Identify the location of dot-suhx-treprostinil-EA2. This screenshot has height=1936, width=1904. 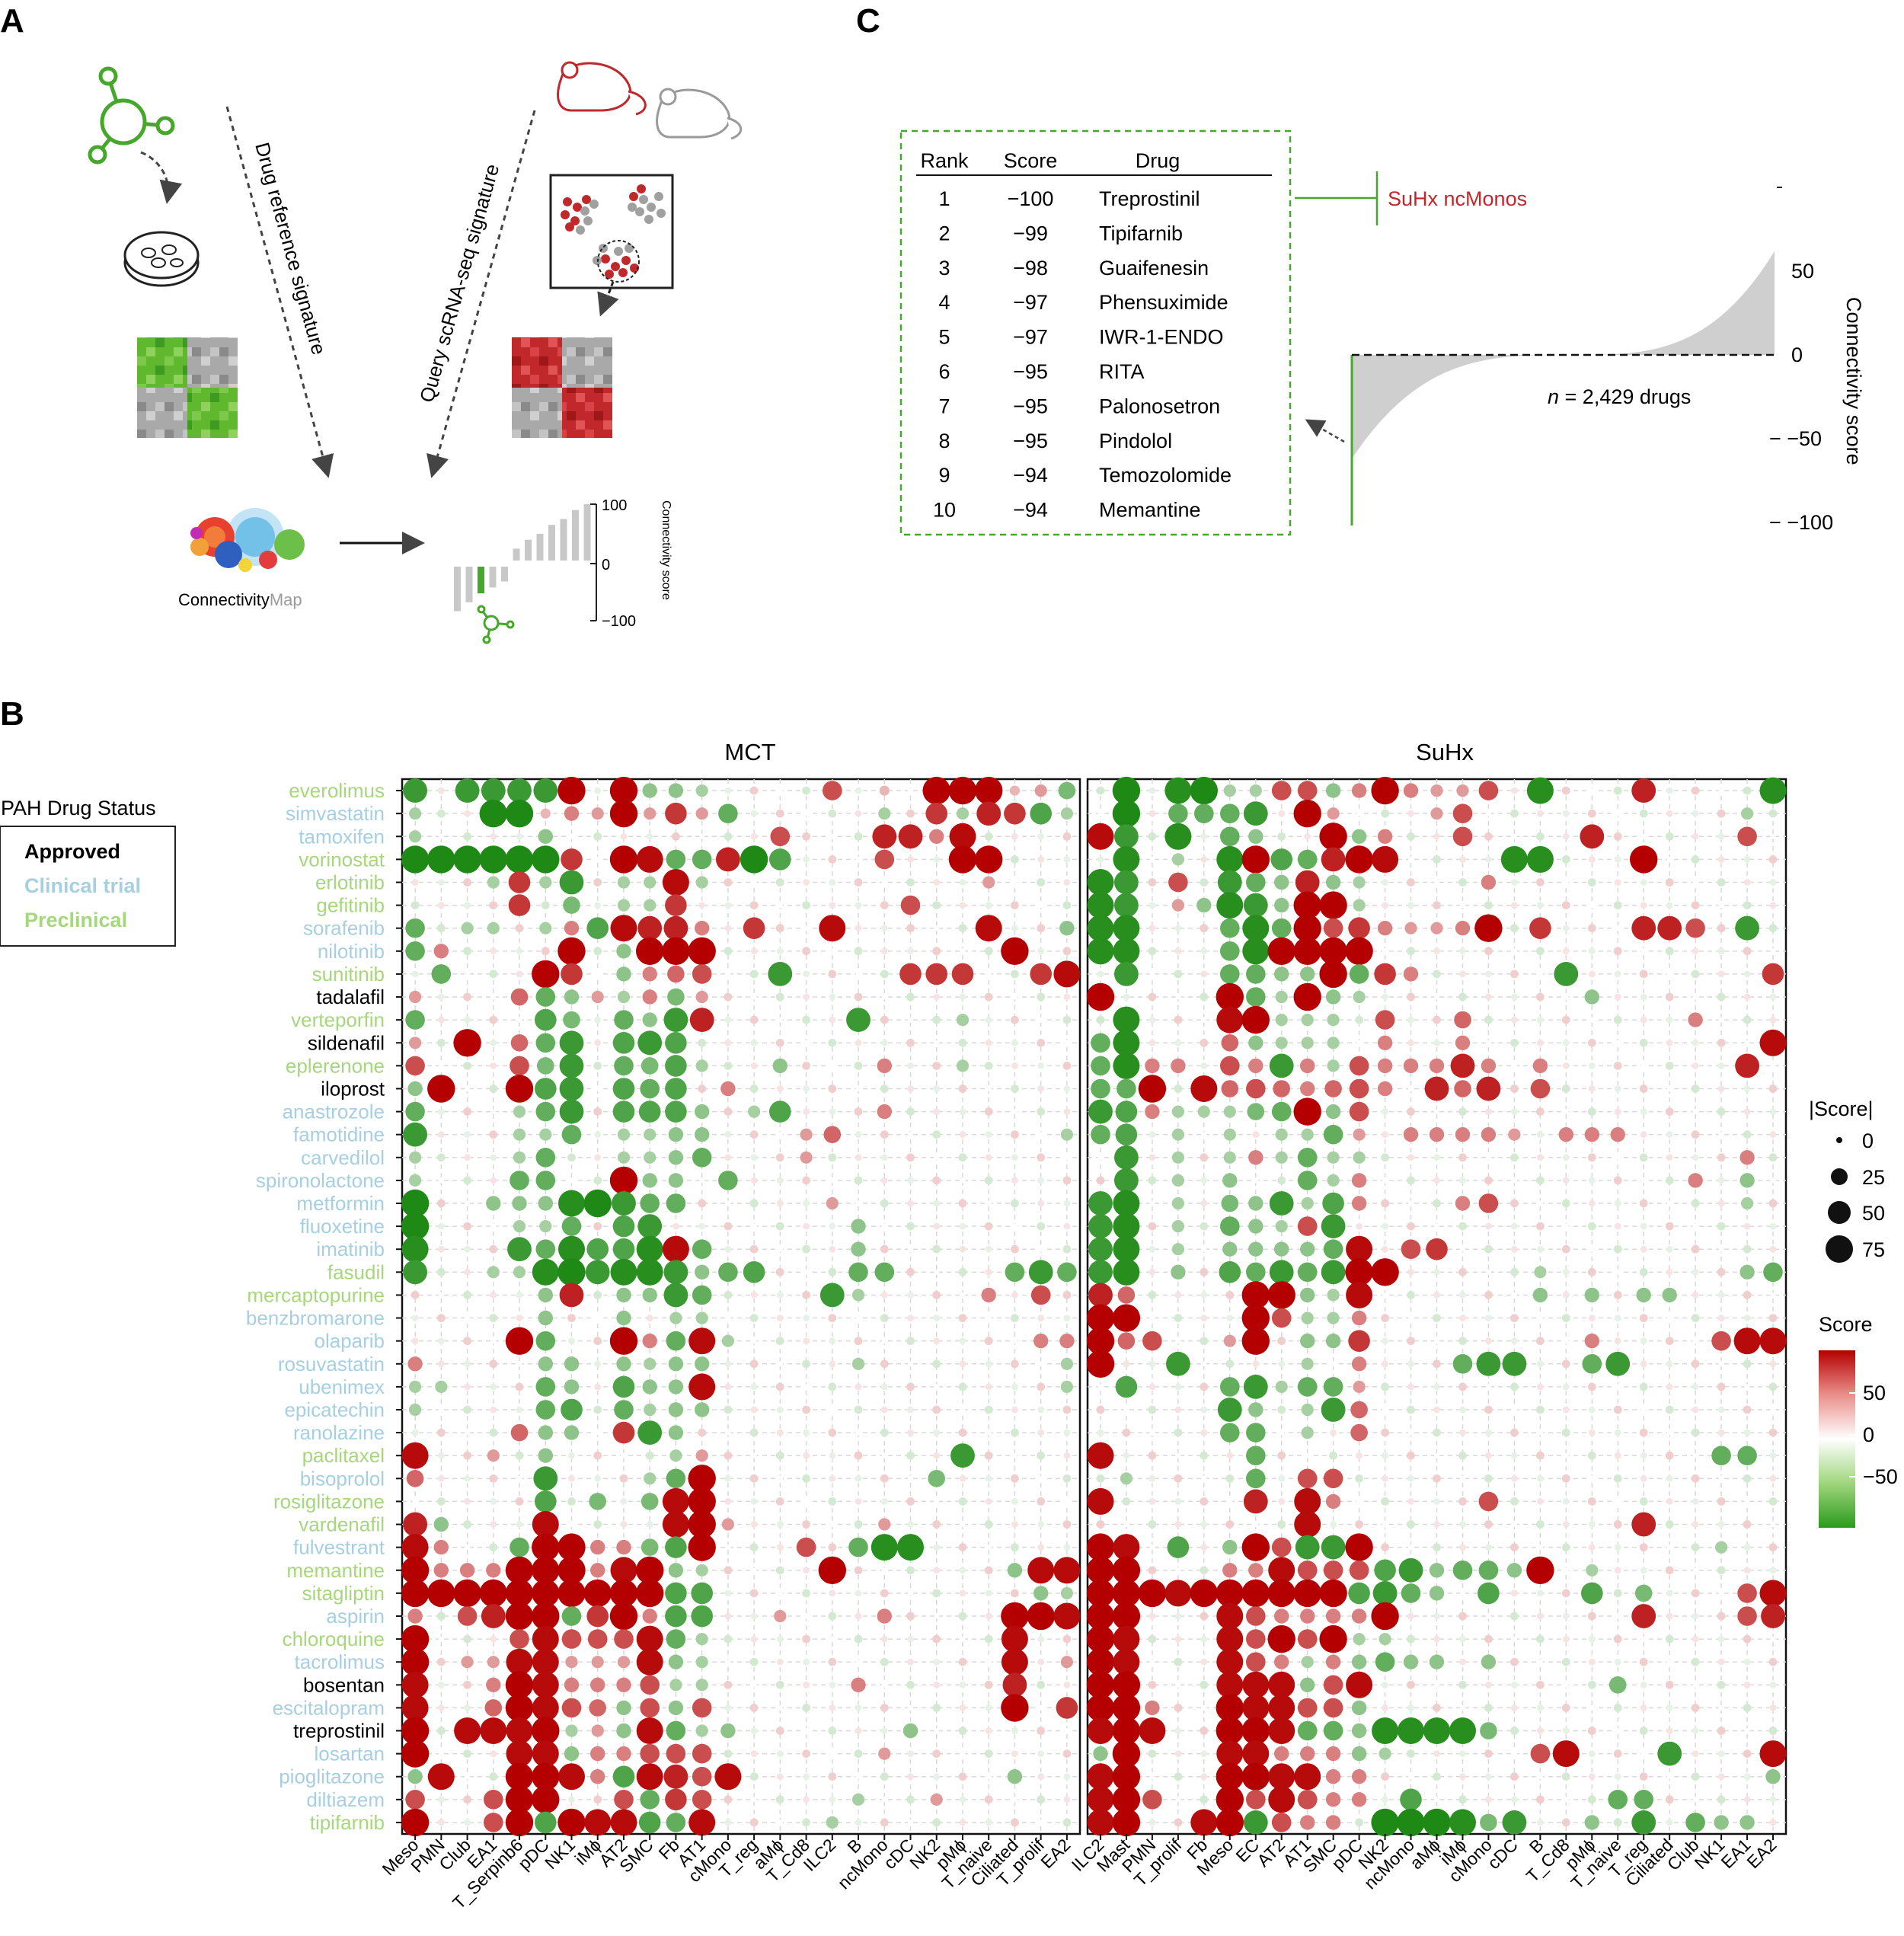
(1773, 1731).